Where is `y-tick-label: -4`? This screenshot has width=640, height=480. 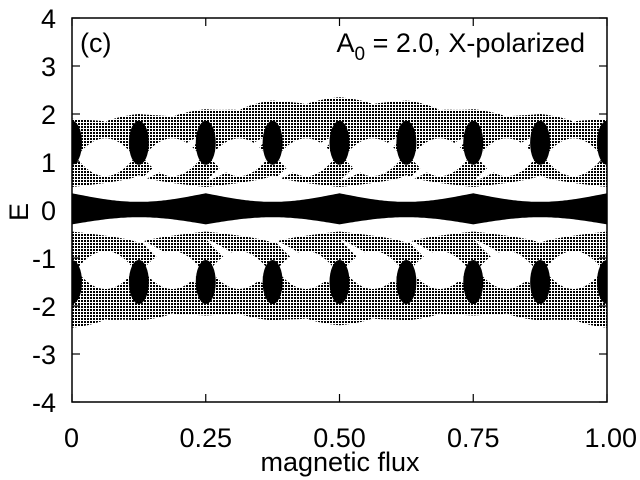
y-tick-label: -4 is located at coordinates (44, 403).